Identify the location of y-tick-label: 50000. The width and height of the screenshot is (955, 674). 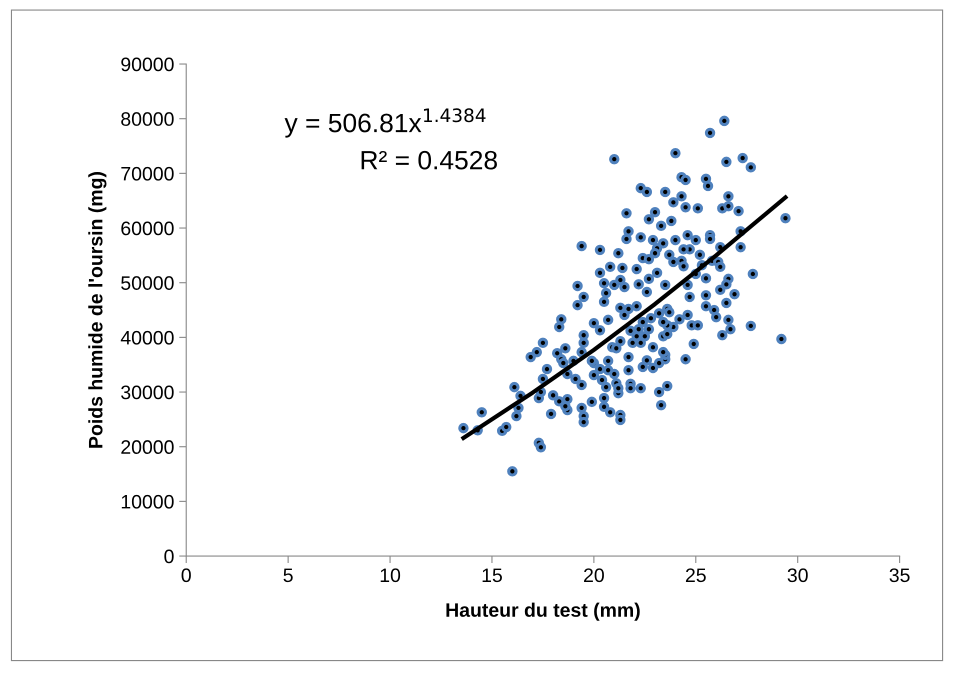
(147, 283).